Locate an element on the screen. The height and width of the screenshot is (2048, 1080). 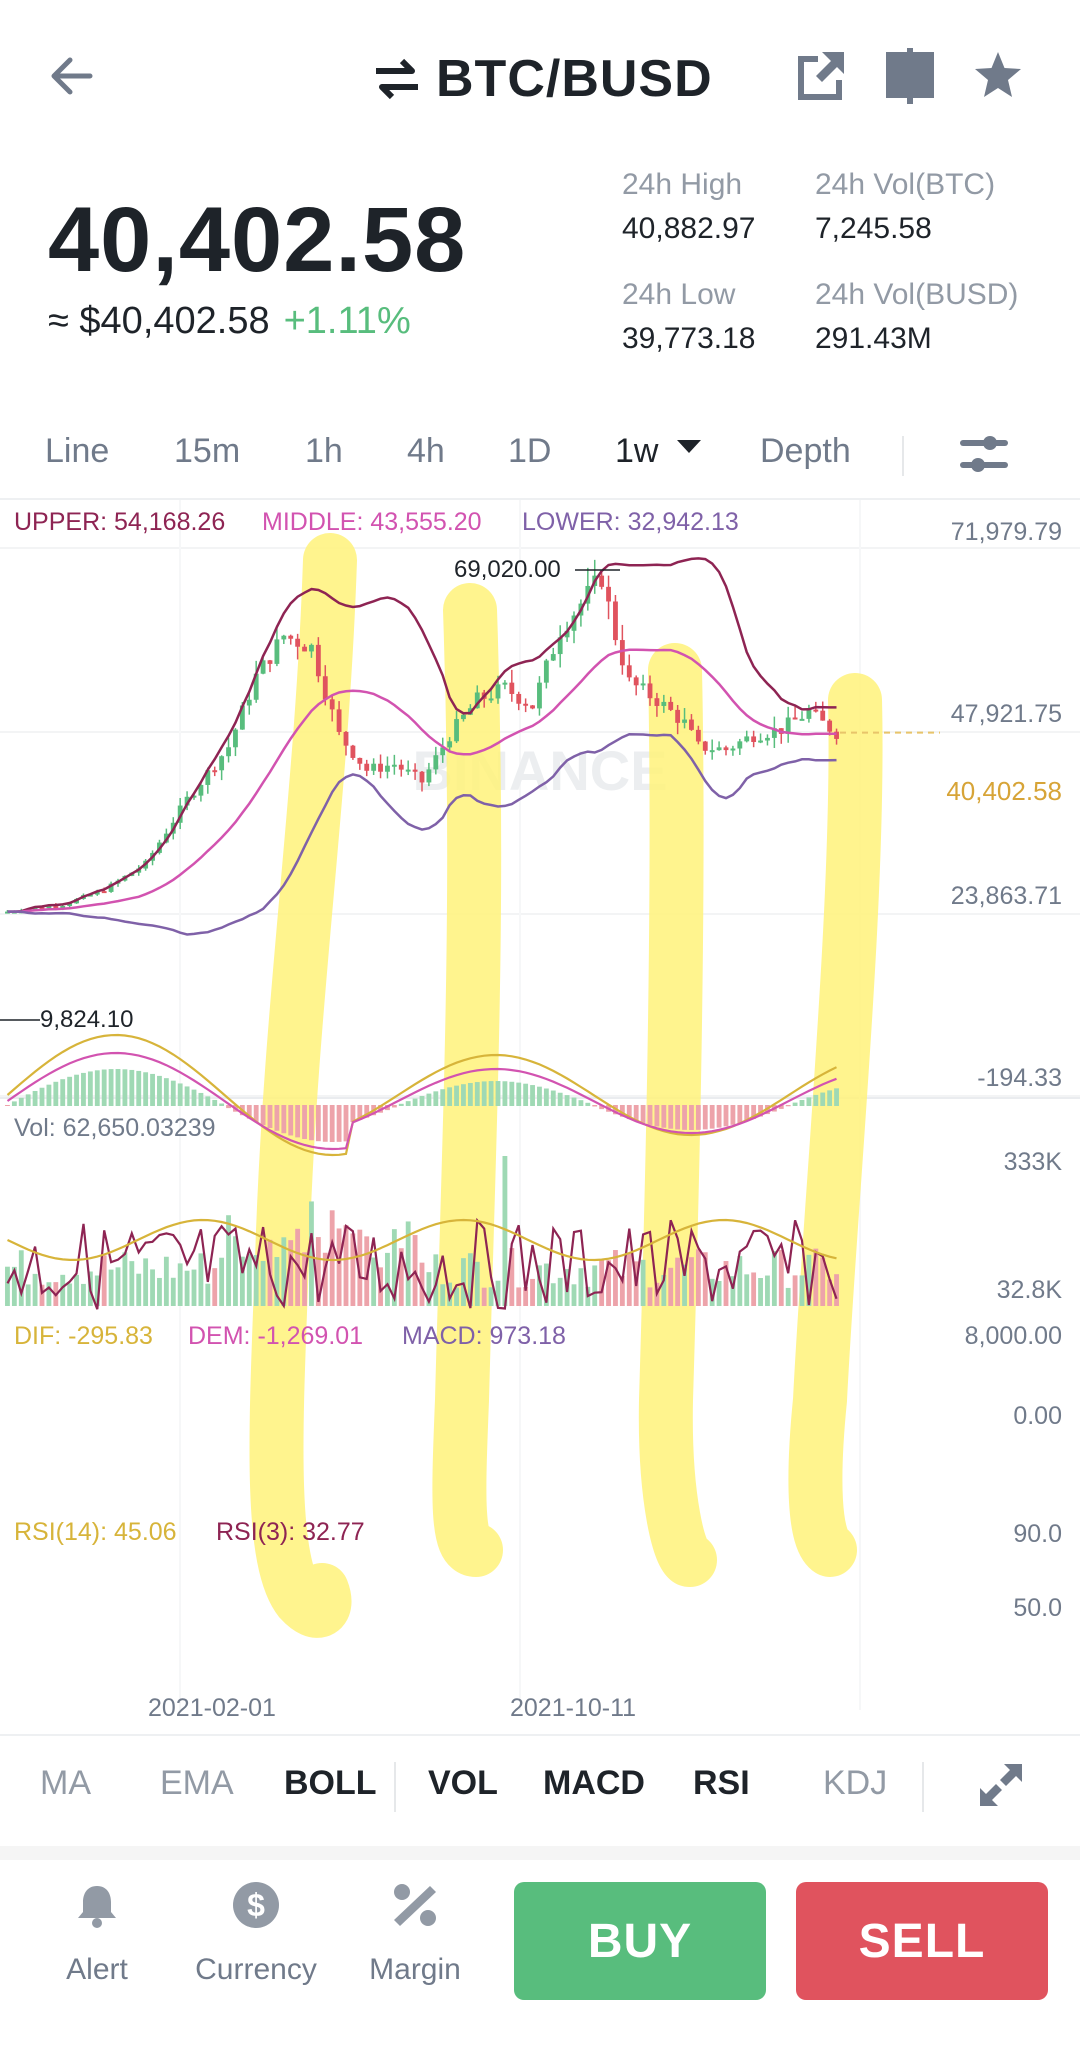
fullscreen-icon is located at coordinates (1001, 1785).